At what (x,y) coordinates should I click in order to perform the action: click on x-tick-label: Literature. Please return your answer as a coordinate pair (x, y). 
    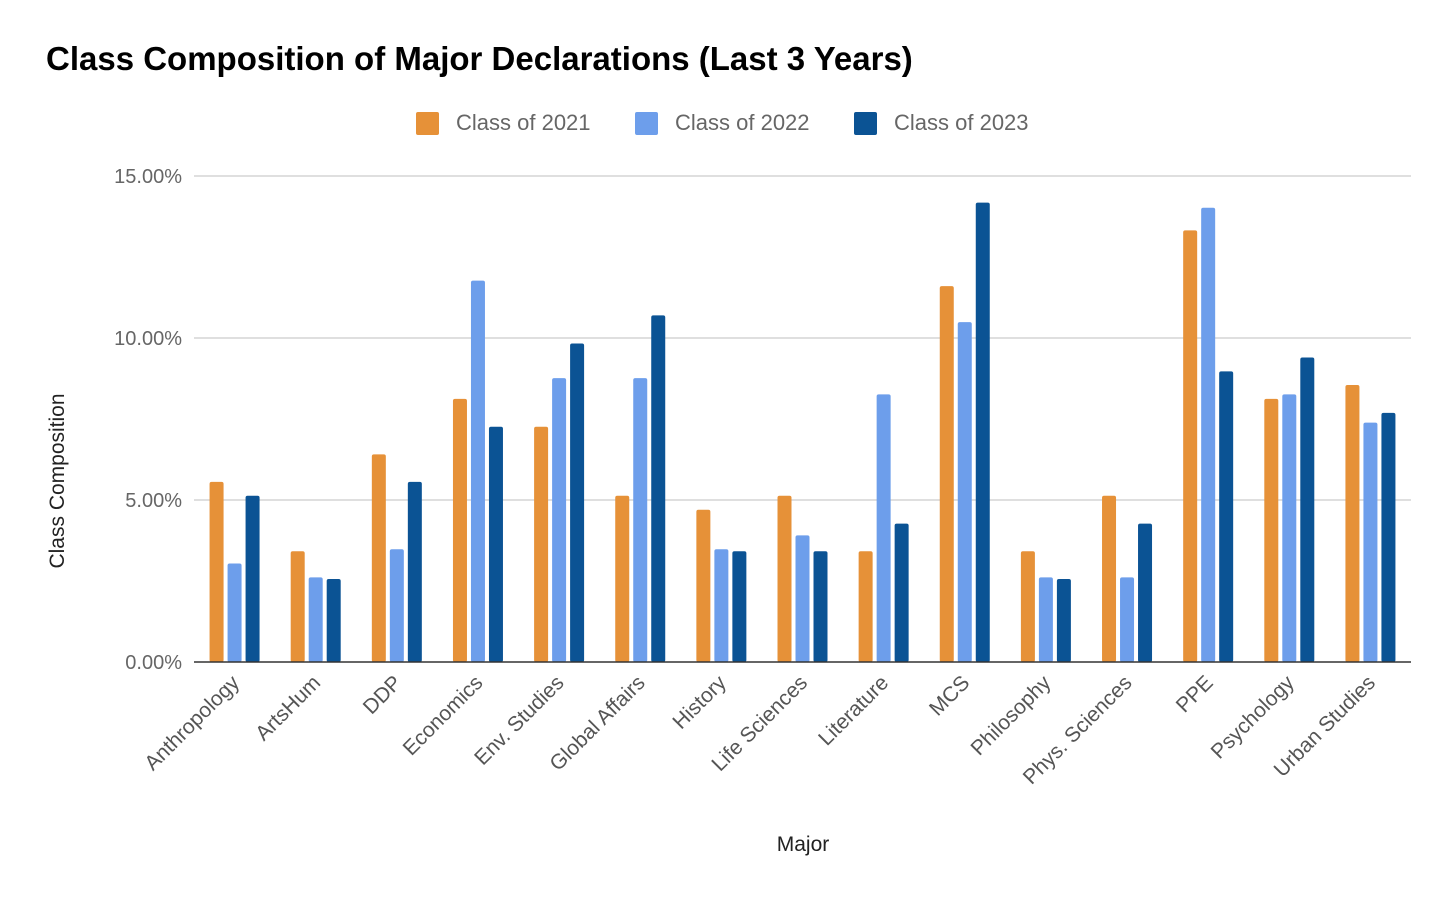
    Looking at the image, I should click on (853, 710).